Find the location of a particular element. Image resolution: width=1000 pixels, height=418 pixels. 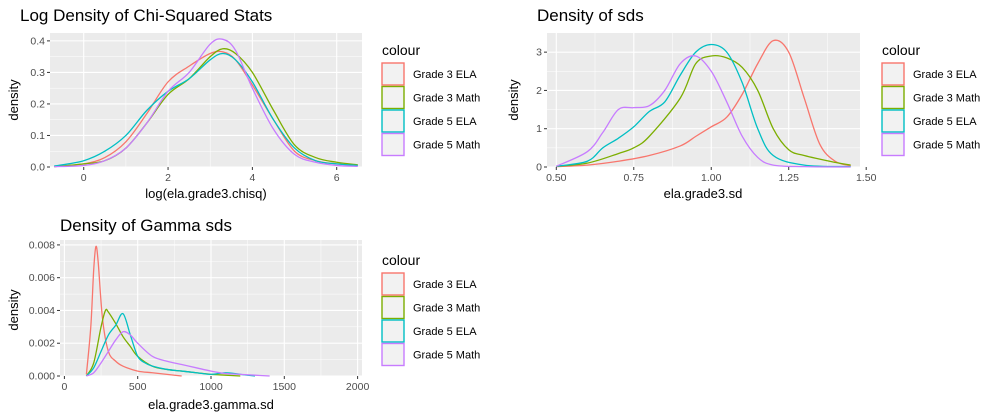

y-tick-label: 0.2 is located at coordinates (37, 104).